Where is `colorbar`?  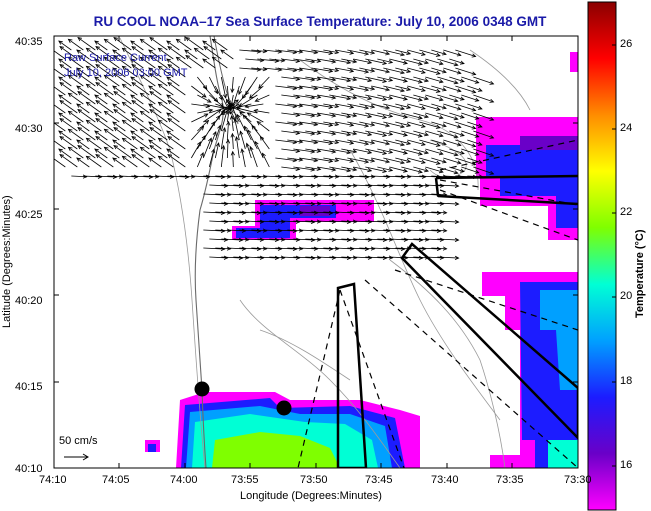 colorbar is located at coordinates (602, 256).